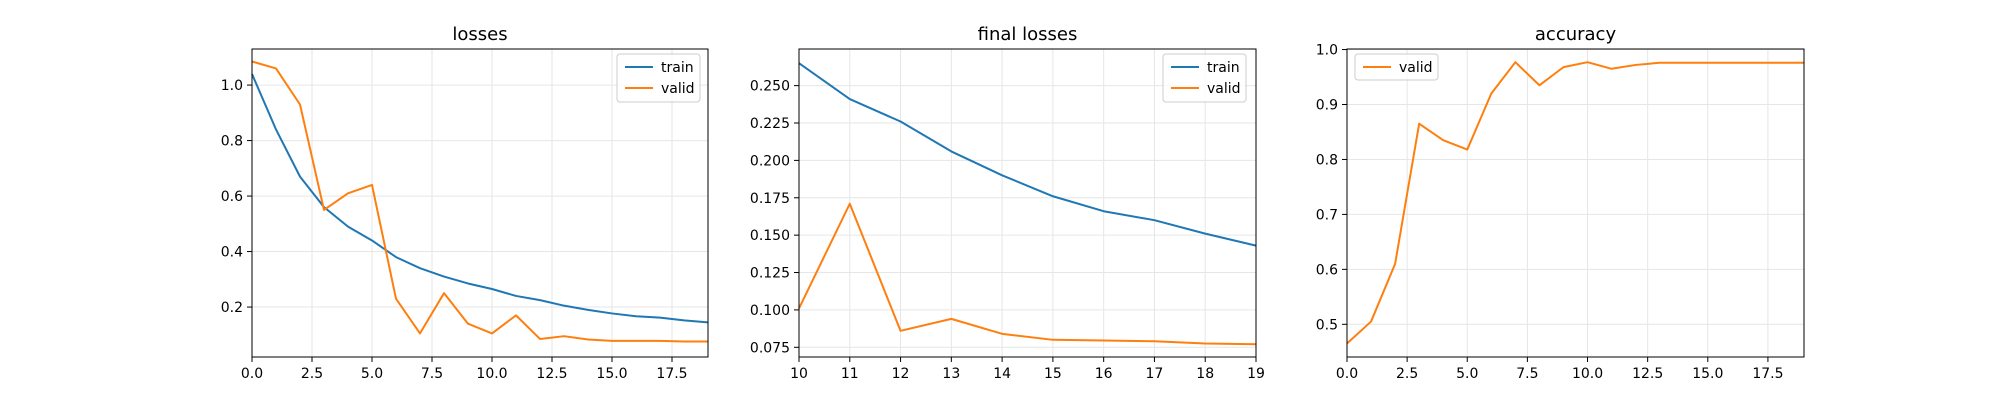 This screenshot has width=2000, height=400. I want to click on chart-title: accuracy, so click(1576, 34).